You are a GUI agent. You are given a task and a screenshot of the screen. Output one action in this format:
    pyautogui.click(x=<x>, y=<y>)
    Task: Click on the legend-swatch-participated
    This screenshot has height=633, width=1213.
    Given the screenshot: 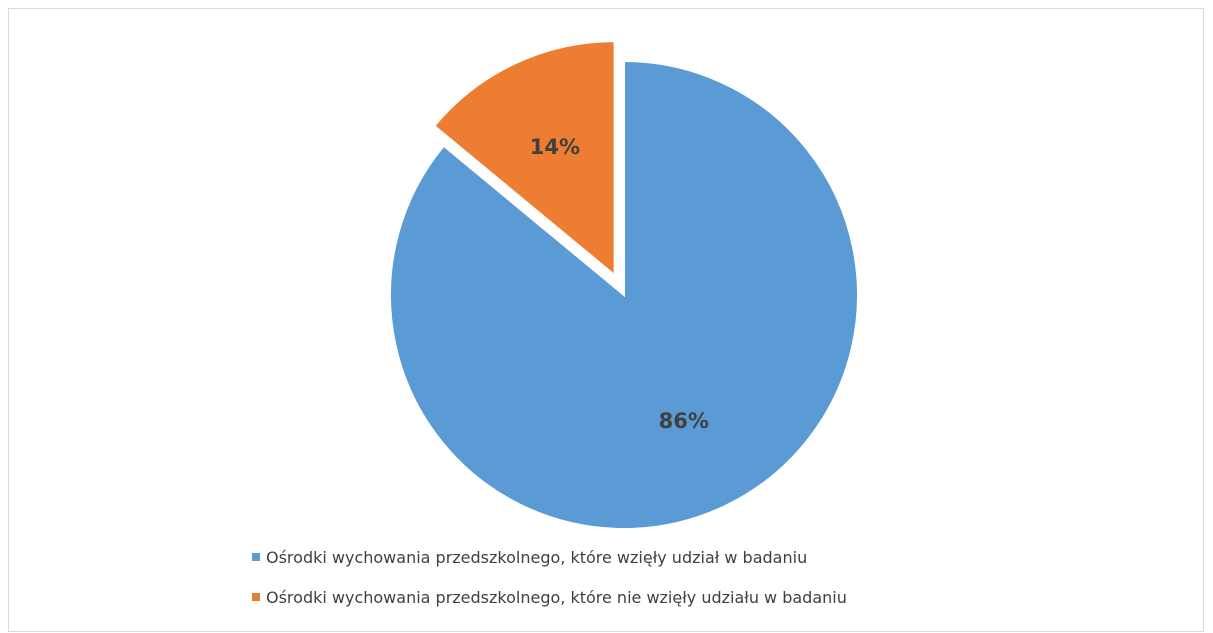 What is the action you would take?
    pyautogui.click(x=256, y=557)
    